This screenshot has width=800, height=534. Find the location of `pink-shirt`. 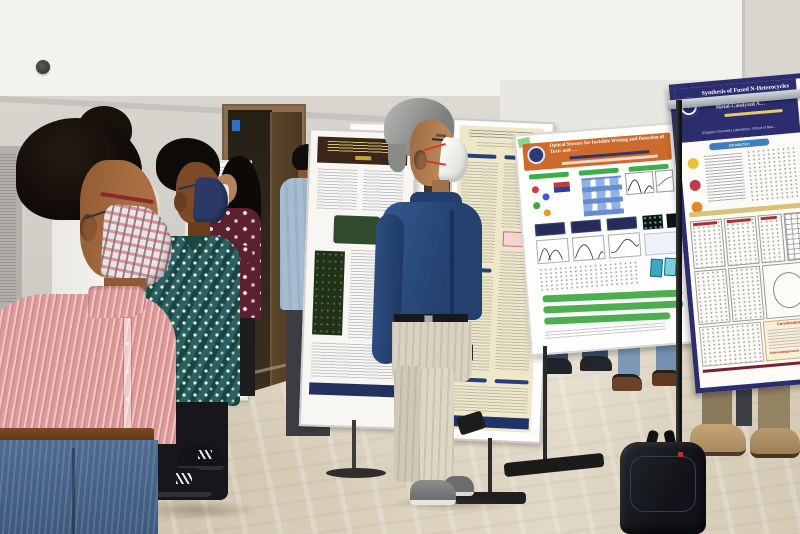

pink-shirt is located at coordinates (88, 369).